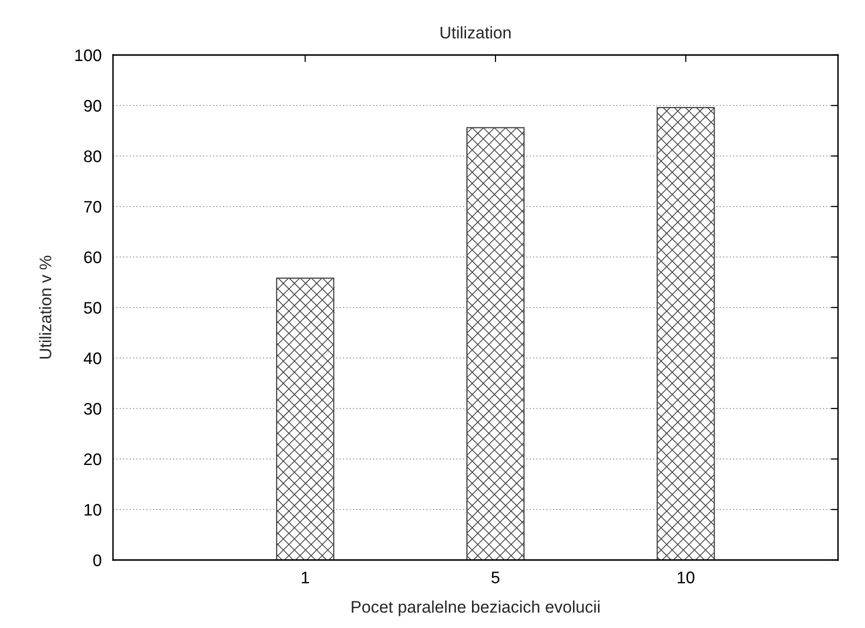  Describe the element at coordinates (93, 257) in the screenshot. I see `y-tick-label: 60` at that location.